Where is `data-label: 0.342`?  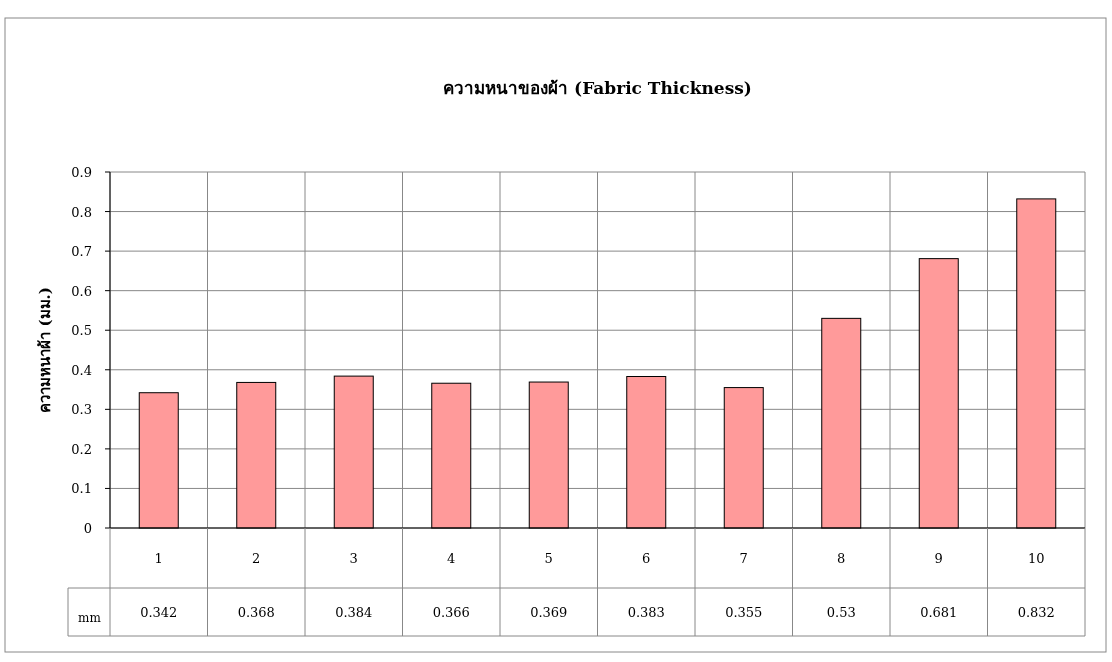
data-label: 0.342 is located at coordinates (159, 612).